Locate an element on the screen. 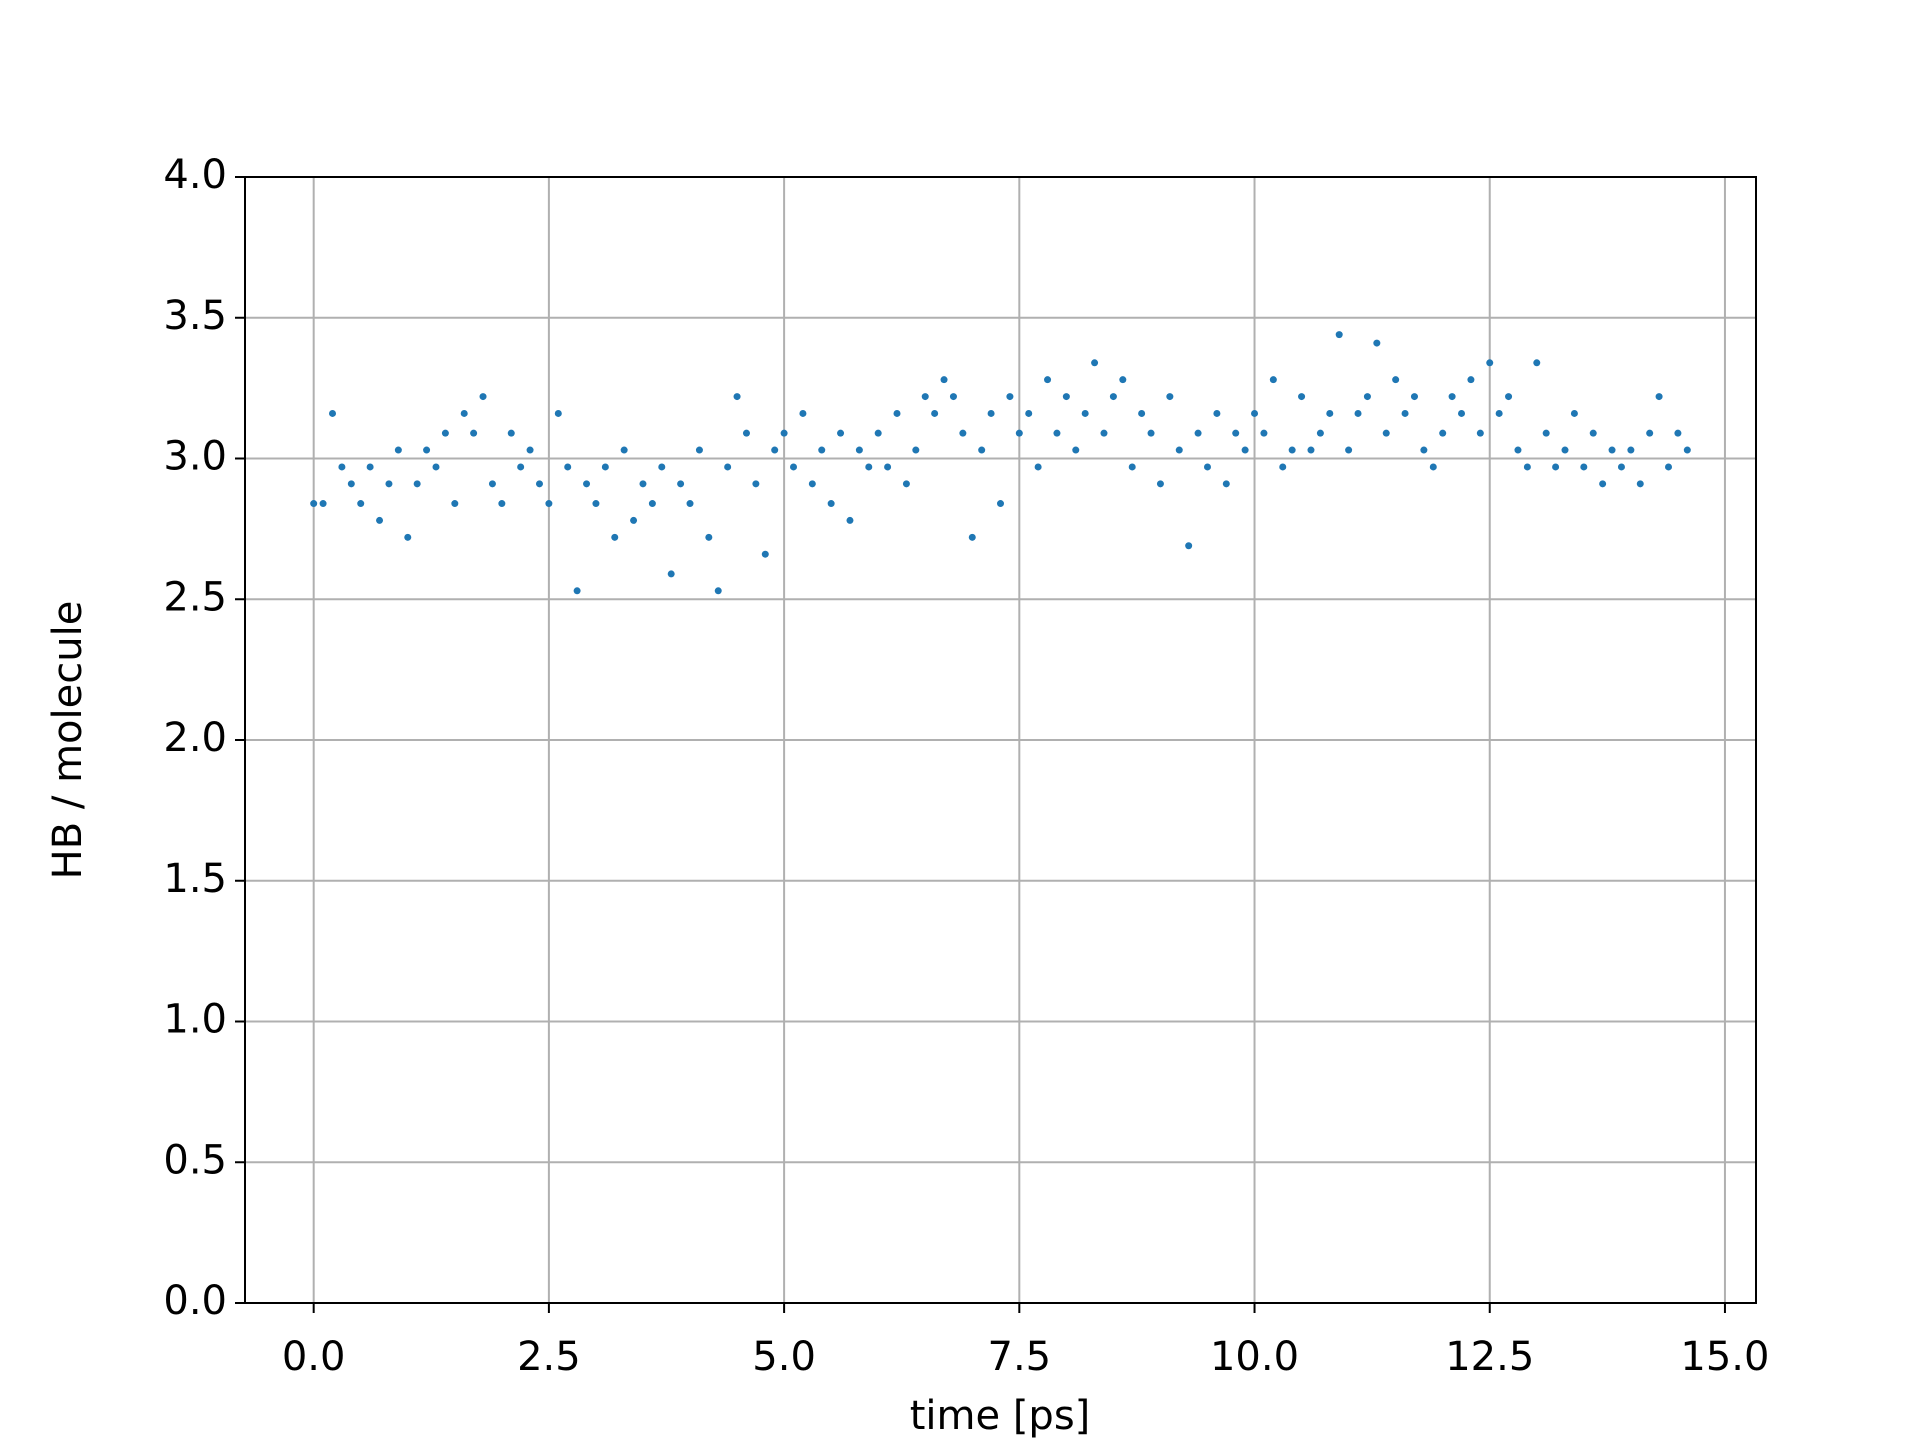 The height and width of the screenshot is (1440, 1920). y-tick-label: 2.0 is located at coordinates (195, 738).